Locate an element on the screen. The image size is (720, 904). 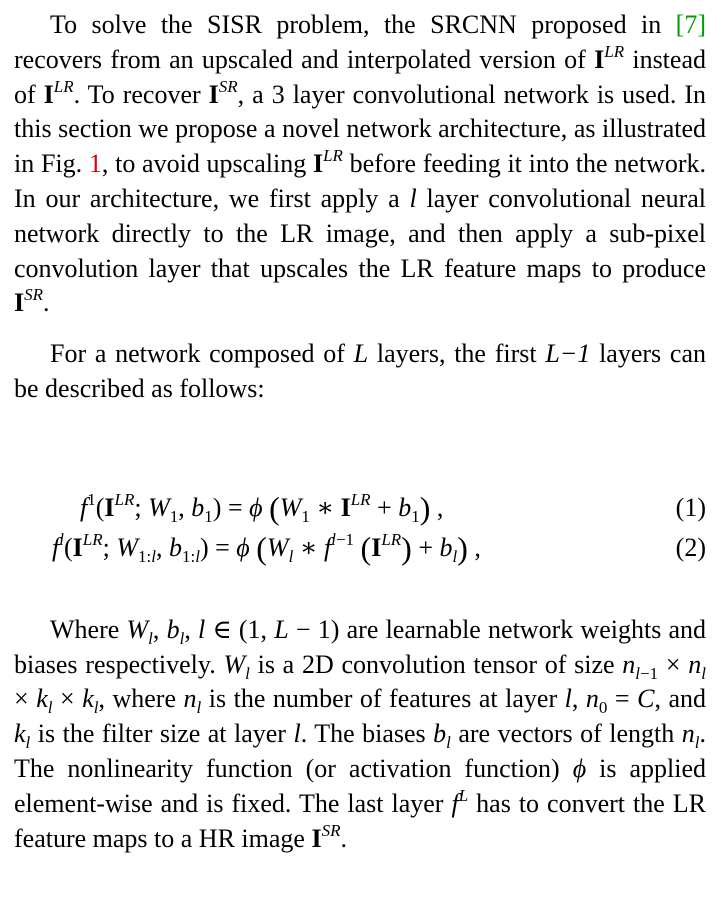
equation-2-number: (2) is located at coordinates (690, 547).